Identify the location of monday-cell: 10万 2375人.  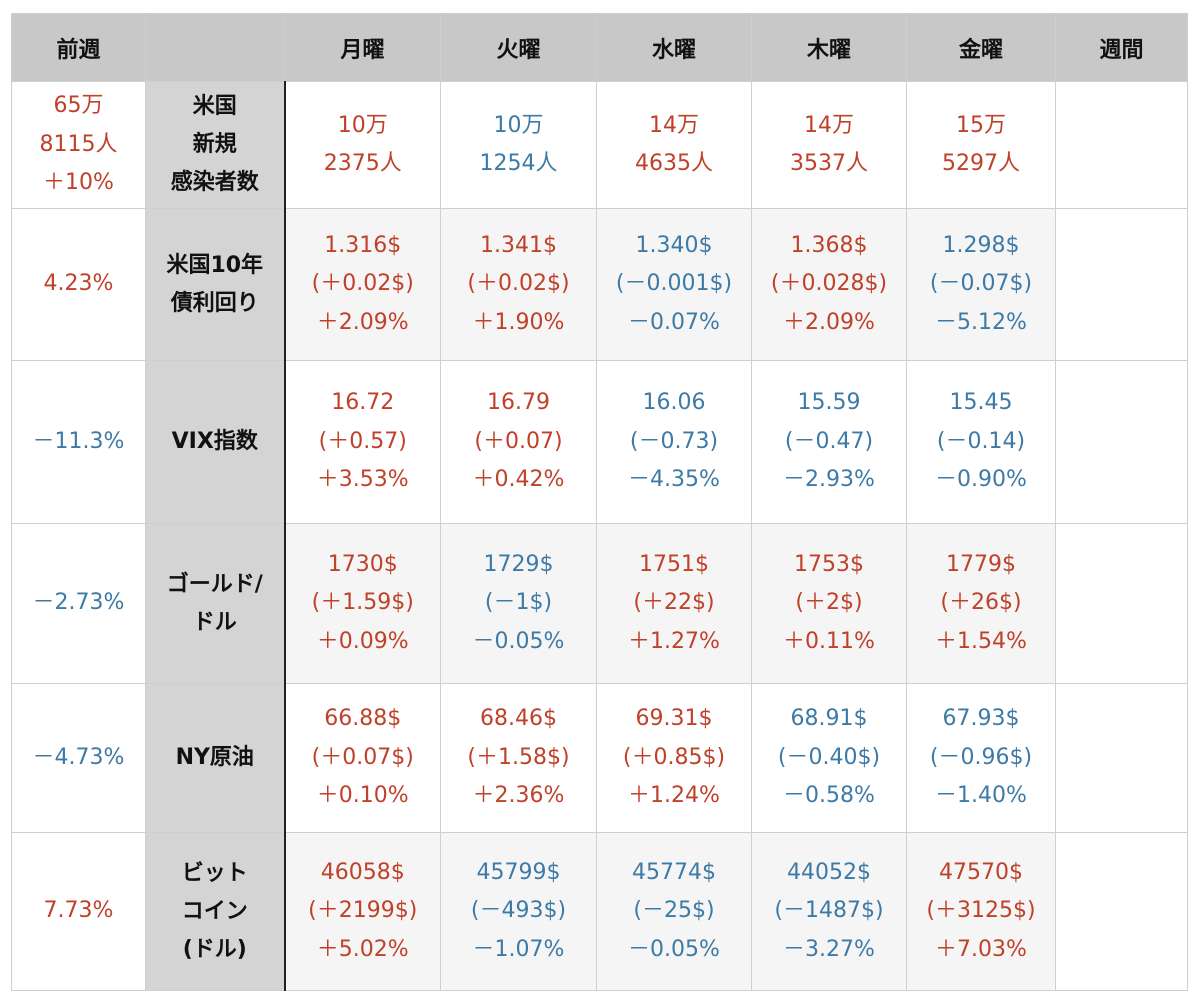
(362, 145).